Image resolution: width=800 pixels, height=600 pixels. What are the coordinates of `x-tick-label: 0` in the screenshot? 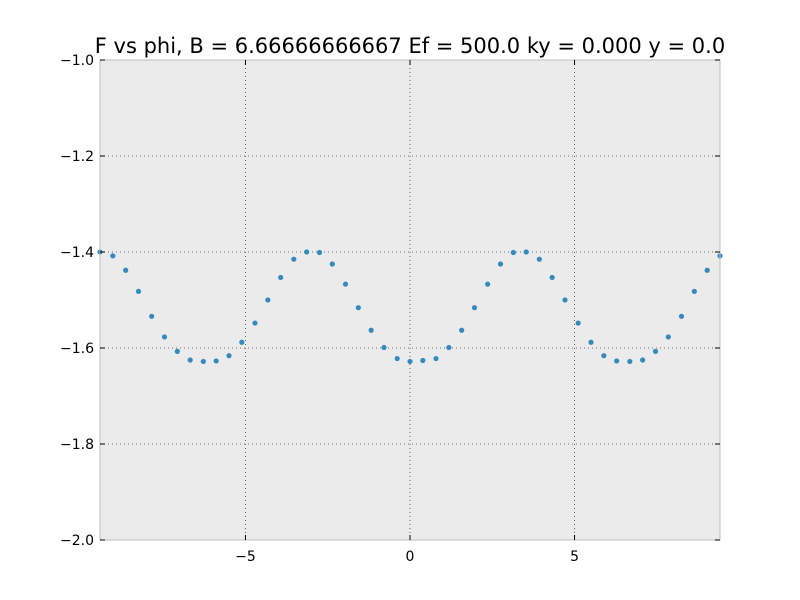 It's located at (410, 557).